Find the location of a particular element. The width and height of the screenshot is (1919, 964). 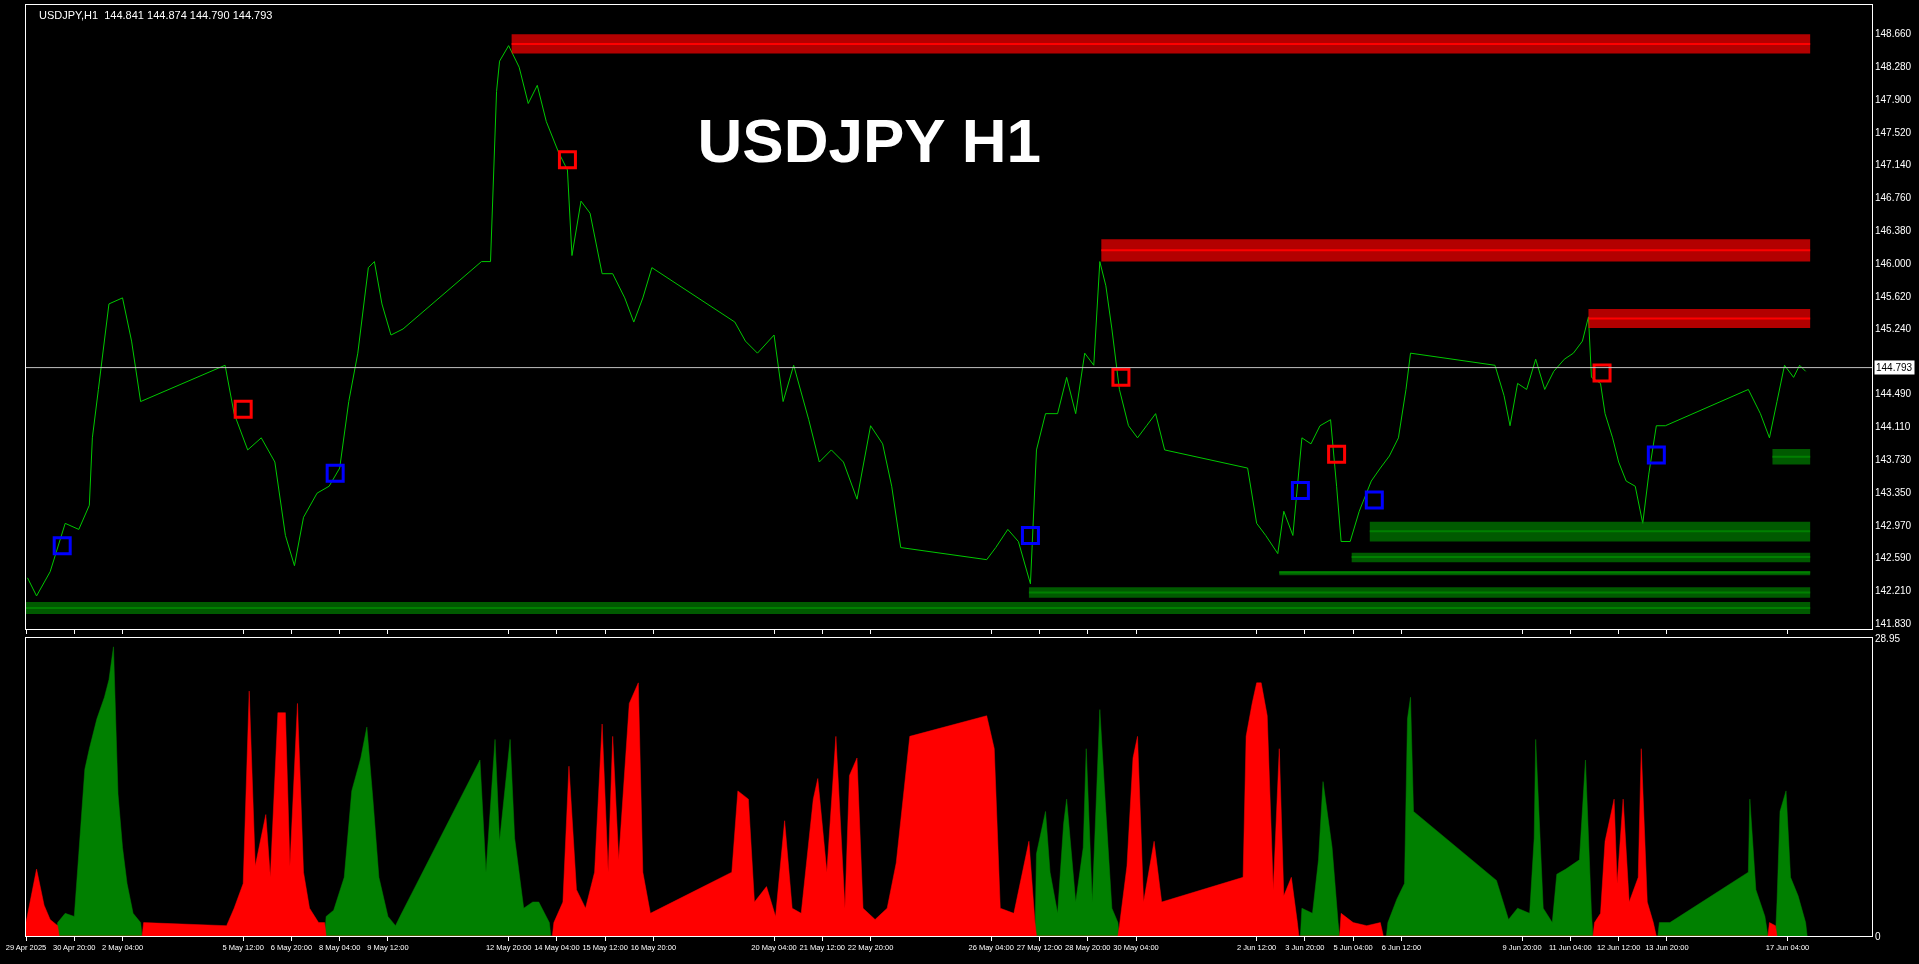

y-tick-label: 145.620 is located at coordinates (1893, 296).